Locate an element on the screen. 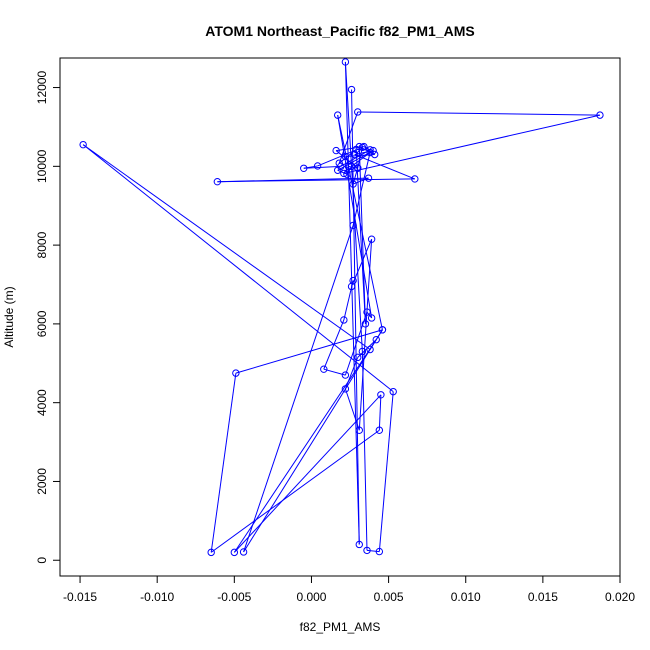  y-tick-label: 0 is located at coordinates (42, 560).